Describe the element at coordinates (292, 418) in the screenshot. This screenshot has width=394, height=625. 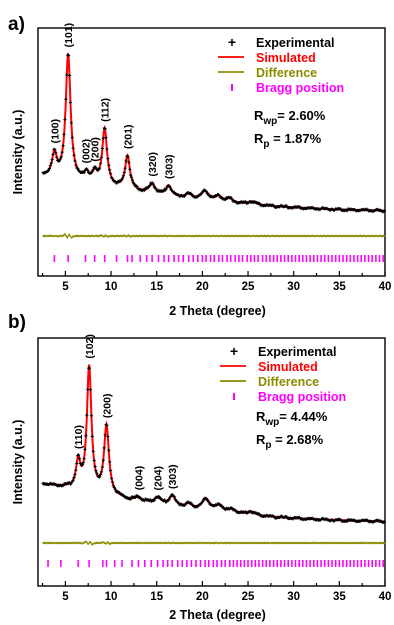
I see `fit-statistic: Rwp= 4.44%` at that location.